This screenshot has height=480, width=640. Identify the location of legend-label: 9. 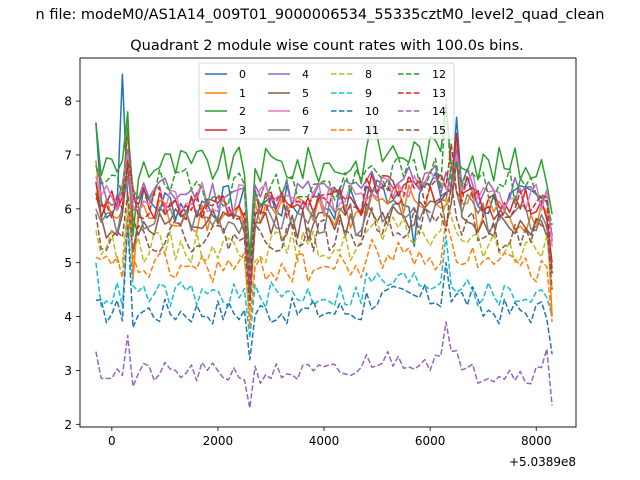
(368, 93).